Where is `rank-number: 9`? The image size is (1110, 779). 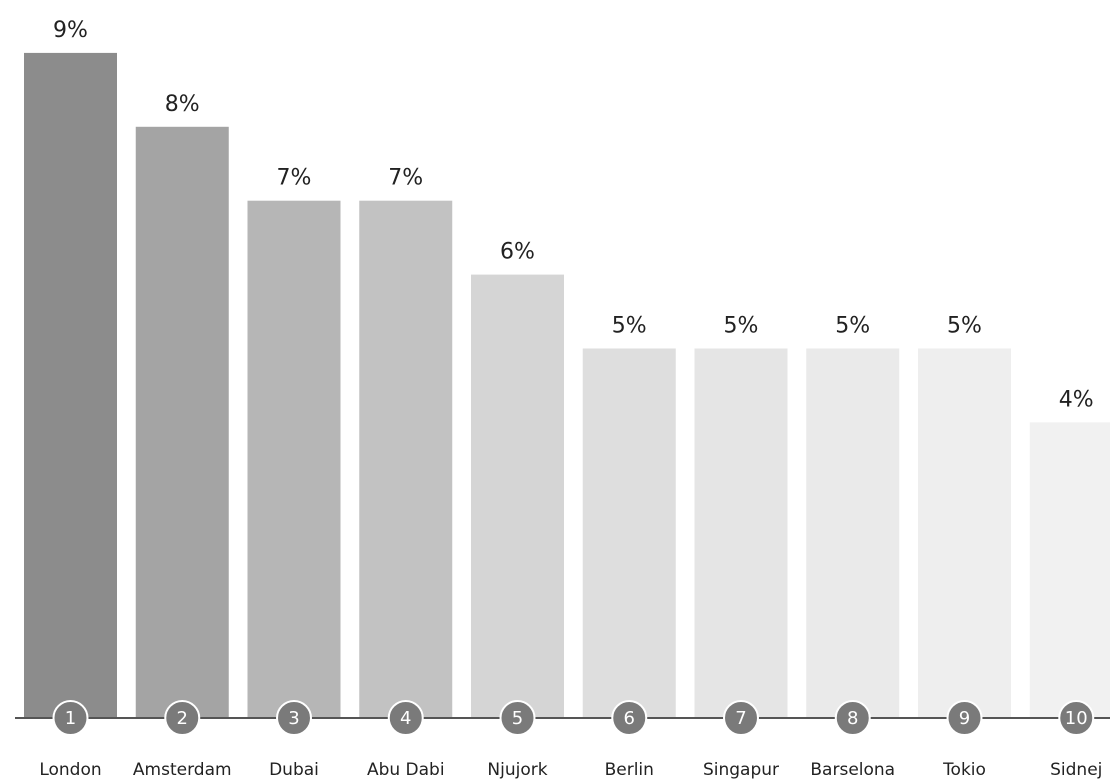 rank-number: 9 is located at coordinates (964, 718).